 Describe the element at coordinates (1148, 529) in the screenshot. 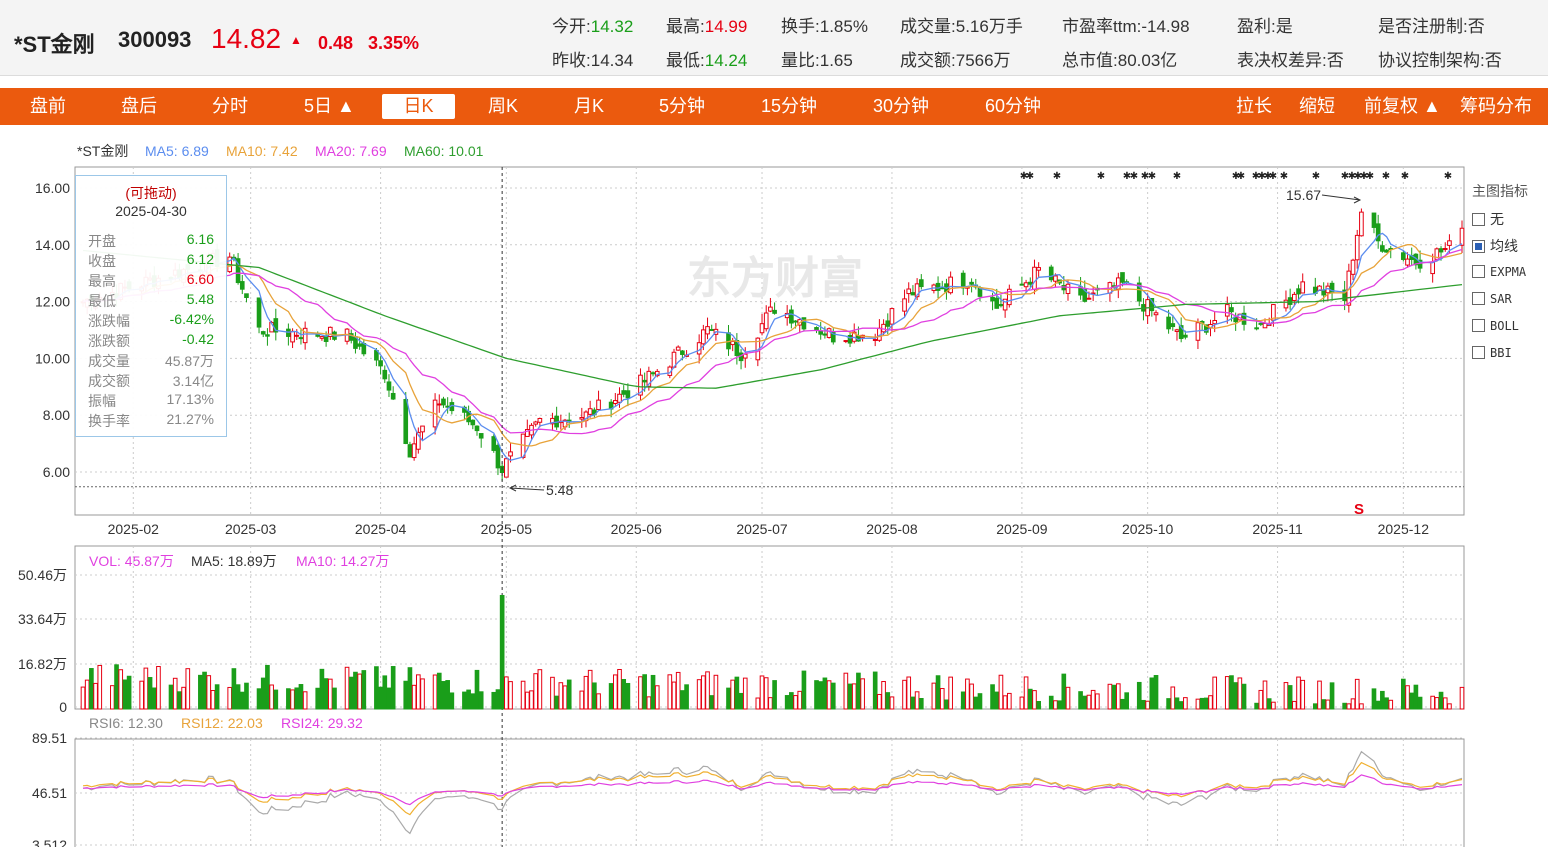

I see `date-axis-label: 2025-10` at that location.